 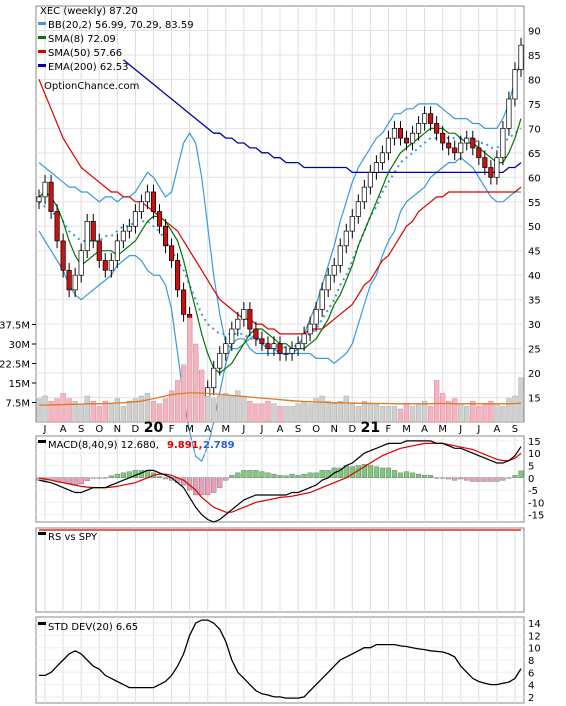 I want to click on volume-tick-label: 37.5M, so click(x=15, y=326).